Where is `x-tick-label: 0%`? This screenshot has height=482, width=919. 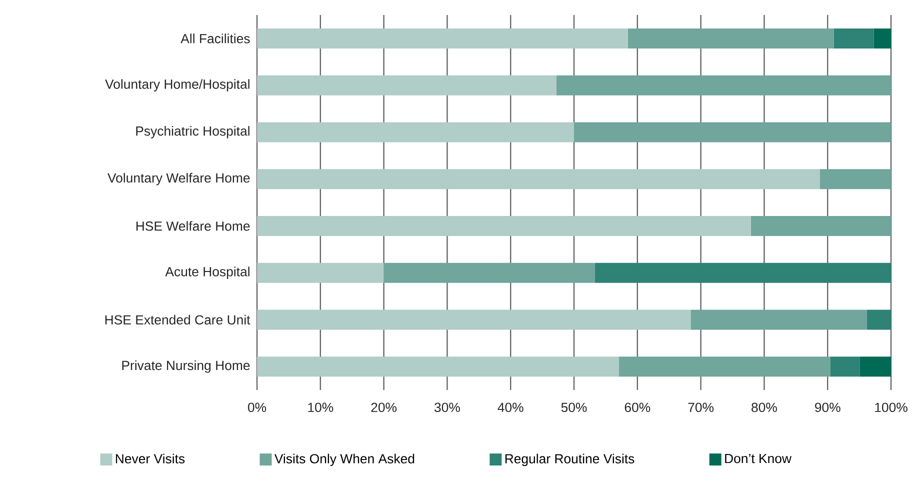 x-tick-label: 0% is located at coordinates (257, 407).